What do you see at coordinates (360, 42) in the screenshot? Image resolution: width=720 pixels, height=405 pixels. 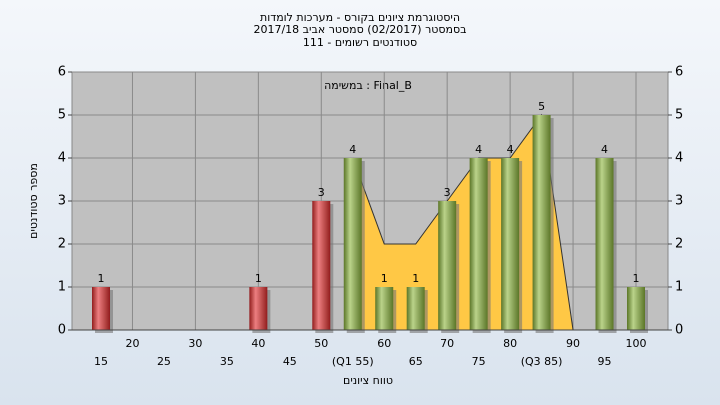 I see `title-line: סטודנטים רשומים - 111` at bounding box center [360, 42].